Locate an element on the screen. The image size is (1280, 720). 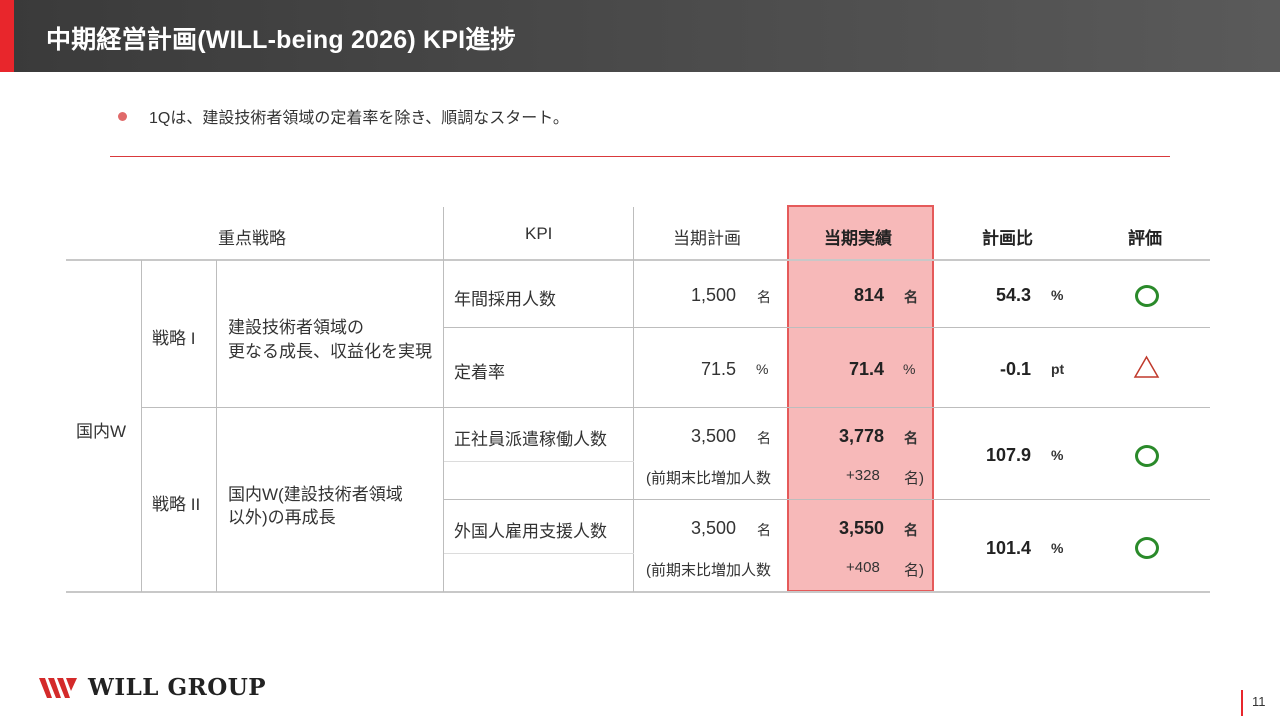
ratio-value: -0.1 is located at coordinates (1015, 369).